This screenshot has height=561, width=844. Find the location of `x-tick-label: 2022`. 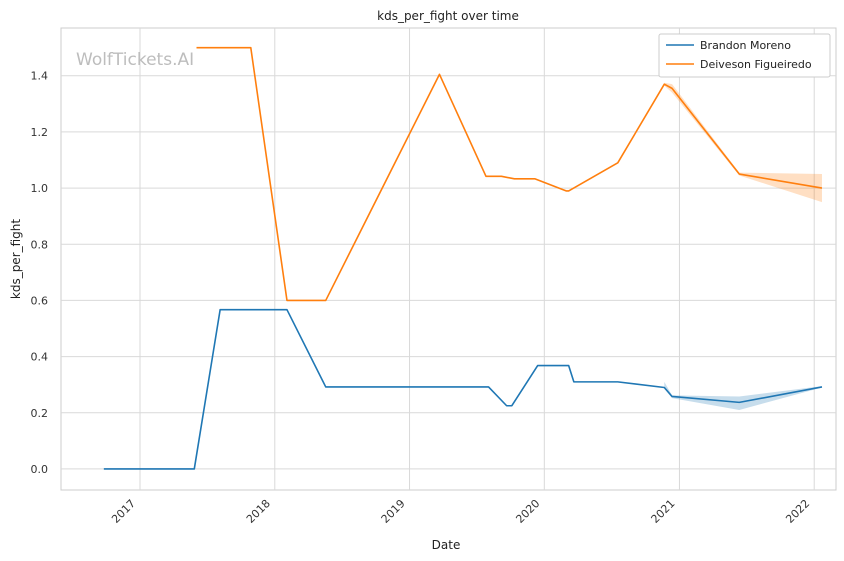

x-tick-label: 2022 is located at coordinates (797, 511).